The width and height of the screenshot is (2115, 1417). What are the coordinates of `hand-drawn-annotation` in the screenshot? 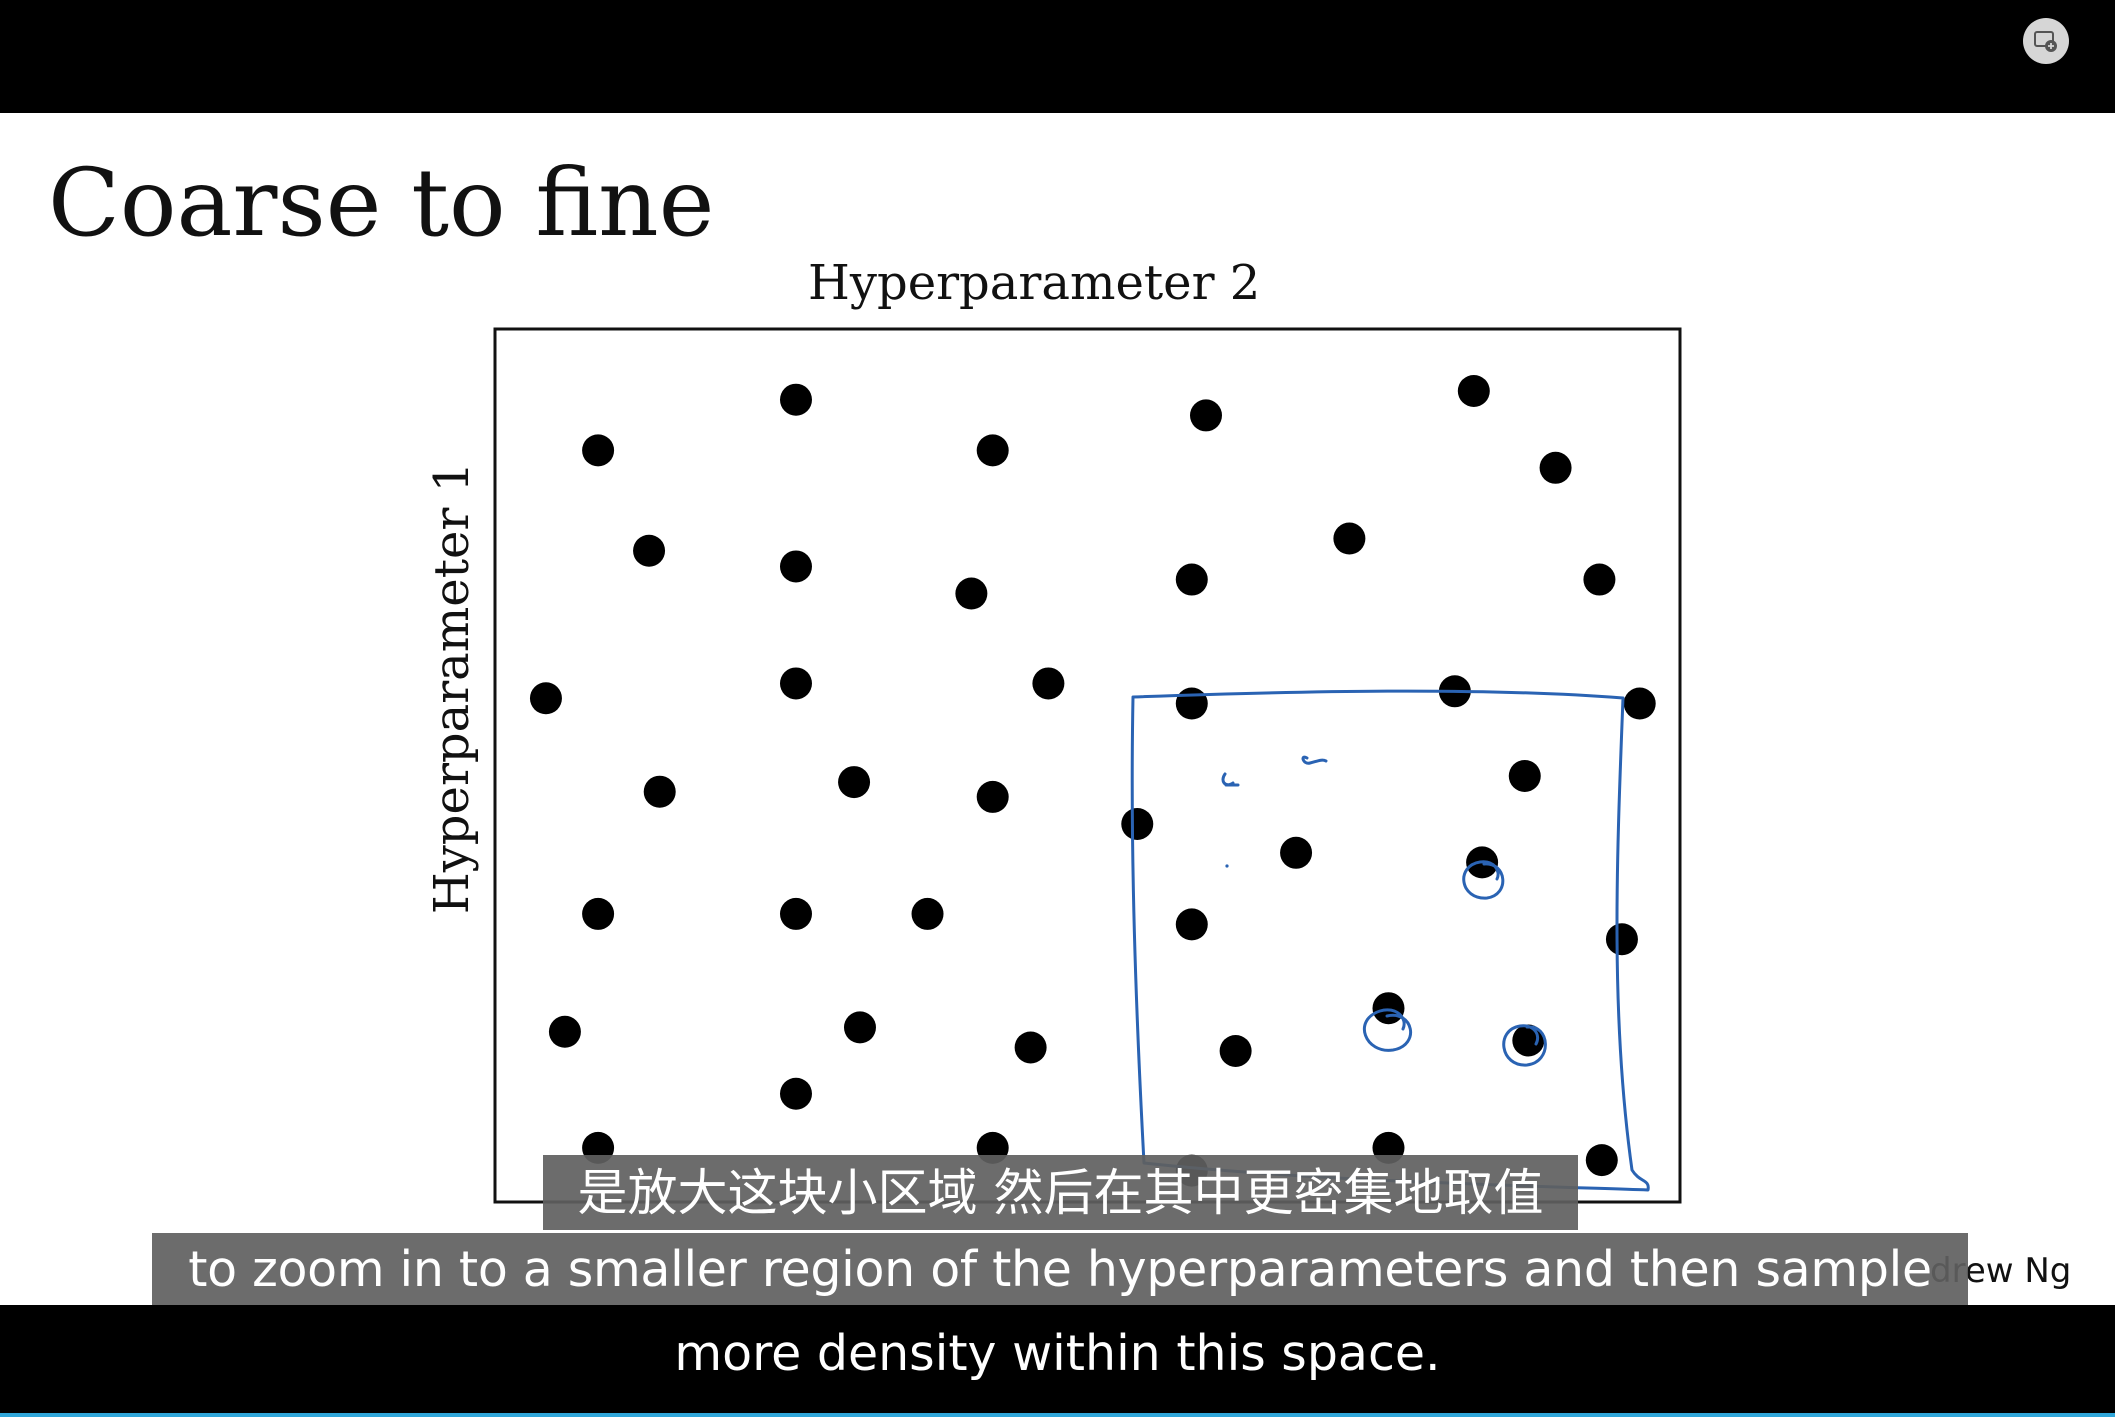 It's located at (1390, 940).